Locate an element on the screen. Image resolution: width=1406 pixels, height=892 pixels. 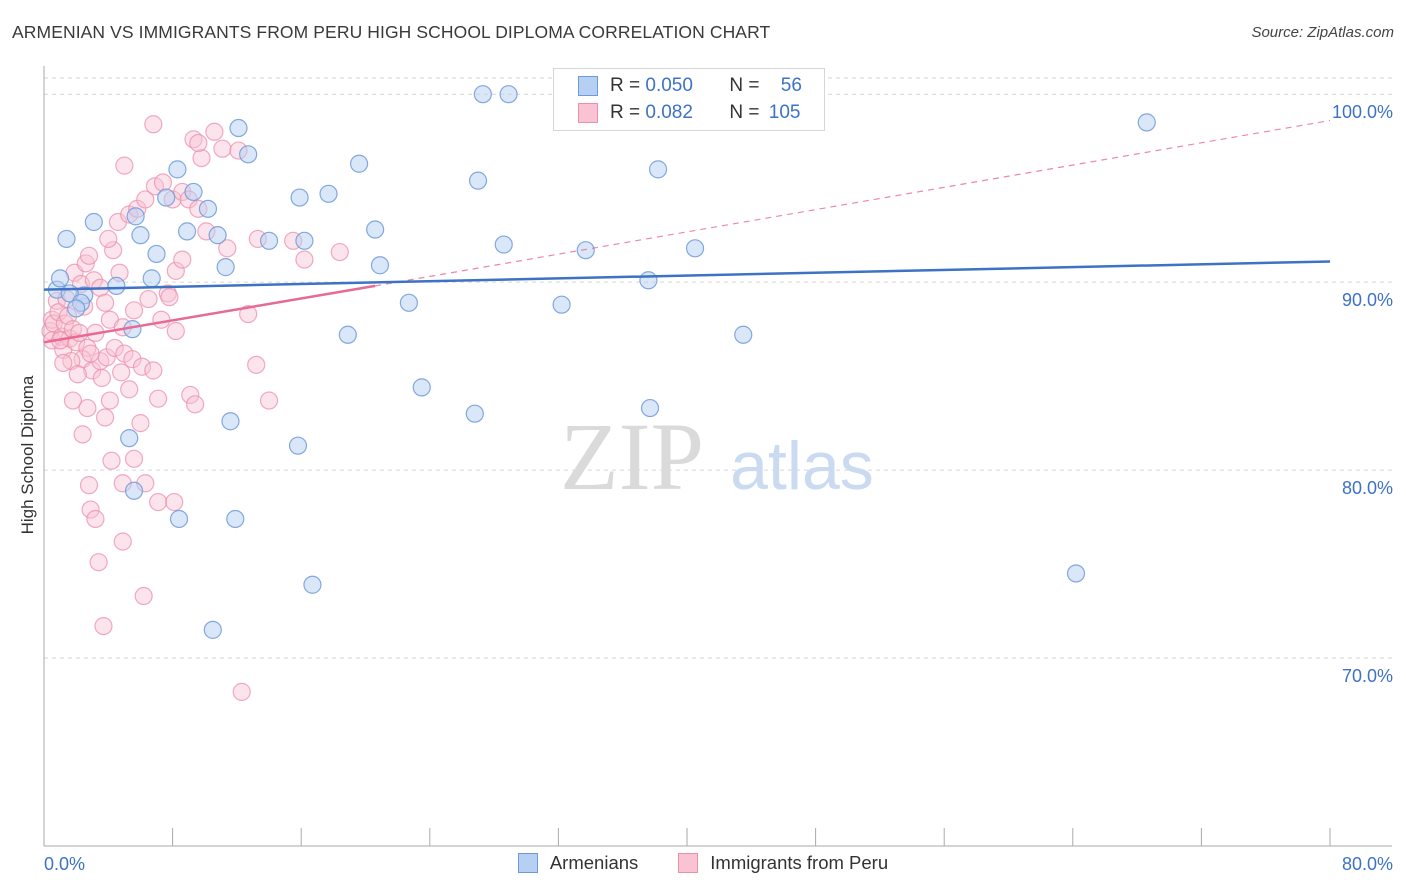
trend-line-peru-extrapolated is located at coordinates (853, 203).